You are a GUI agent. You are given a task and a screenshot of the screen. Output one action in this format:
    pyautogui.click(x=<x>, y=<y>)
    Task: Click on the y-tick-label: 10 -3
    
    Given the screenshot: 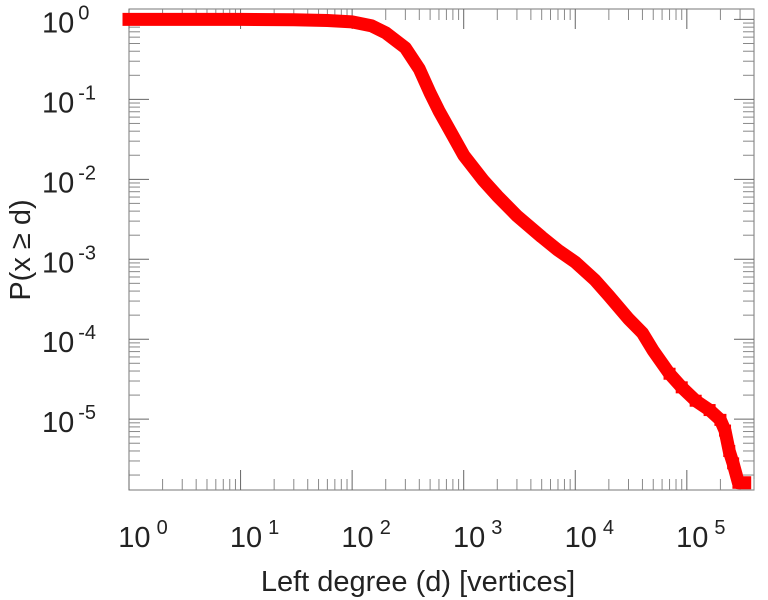 What is the action you would take?
    pyautogui.click(x=69, y=260)
    